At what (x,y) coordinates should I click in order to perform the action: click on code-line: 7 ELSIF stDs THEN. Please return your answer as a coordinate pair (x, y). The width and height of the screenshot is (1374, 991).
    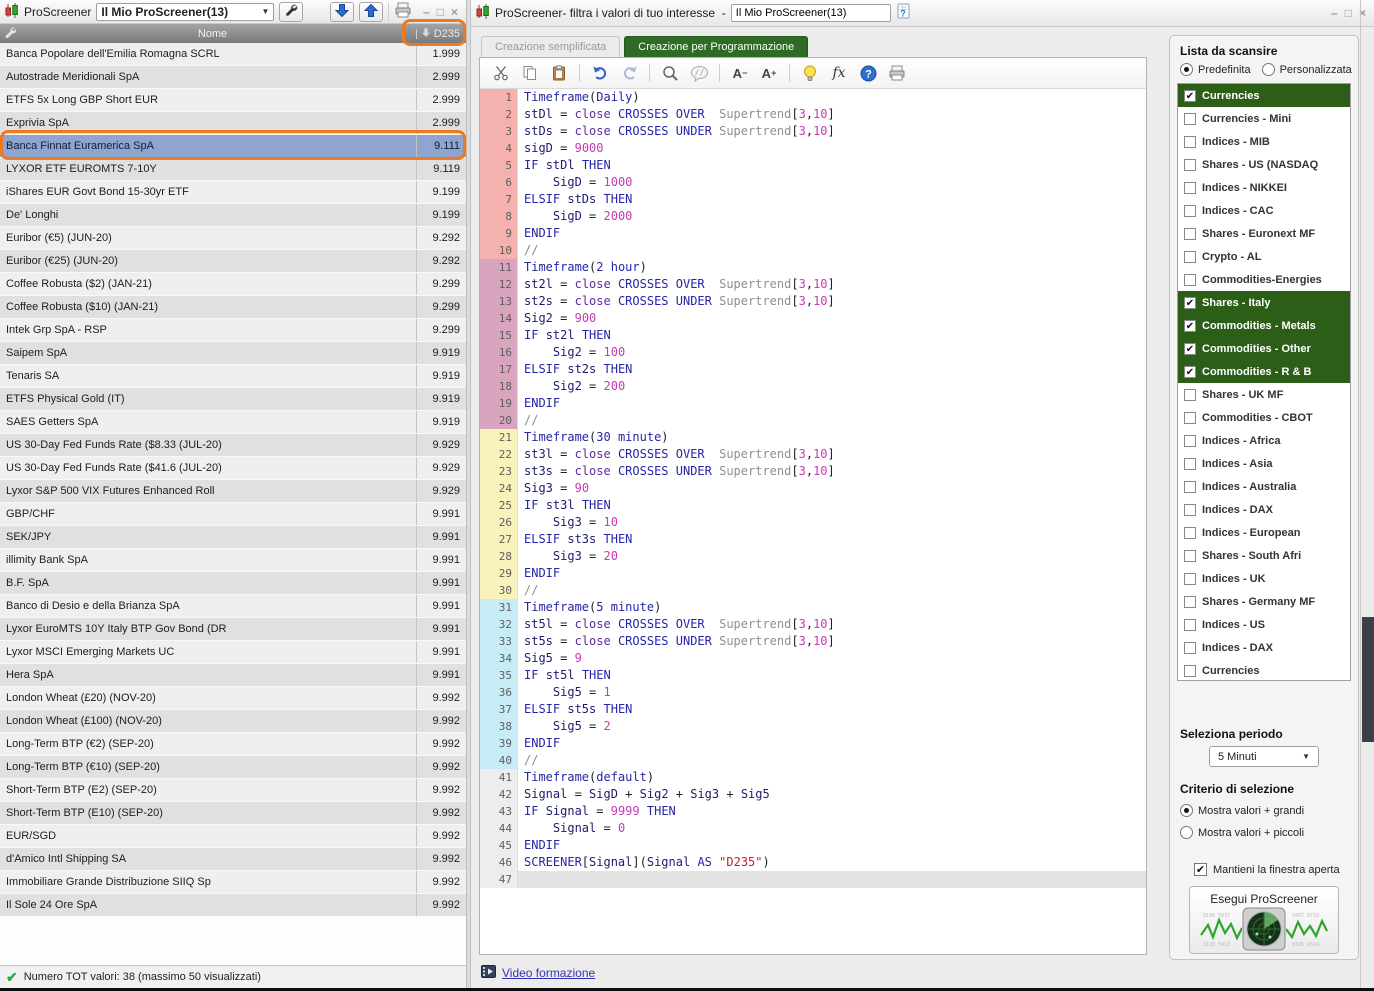
    Looking at the image, I should click on (813, 199).